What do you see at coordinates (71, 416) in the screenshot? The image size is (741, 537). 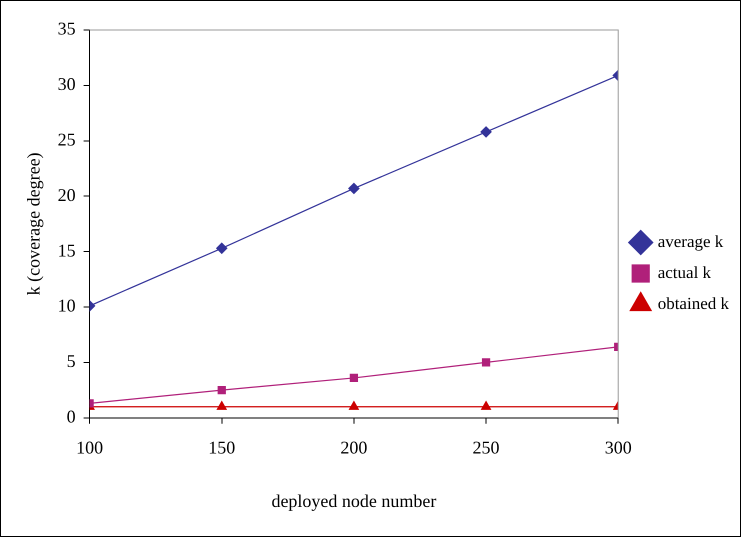 I see `y-tick-label: 0` at bounding box center [71, 416].